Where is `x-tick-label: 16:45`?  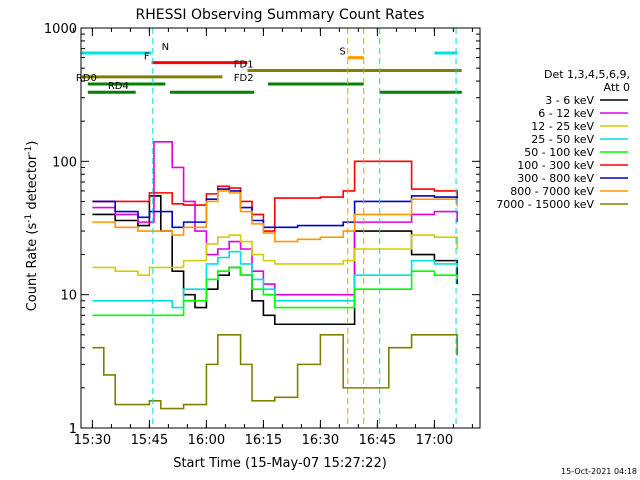
x-tick-label: 16:45 is located at coordinates (377, 440).